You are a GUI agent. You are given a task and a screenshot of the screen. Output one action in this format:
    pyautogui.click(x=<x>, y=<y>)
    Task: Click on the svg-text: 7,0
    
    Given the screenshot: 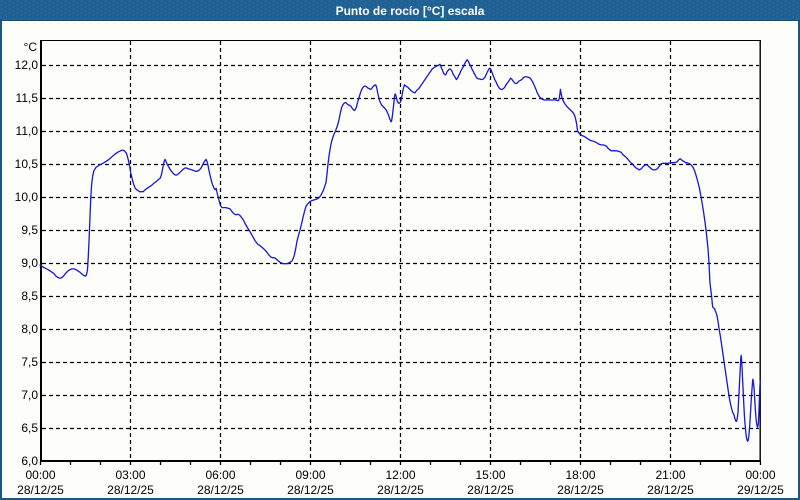 What is the action you would take?
    pyautogui.click(x=29, y=395)
    